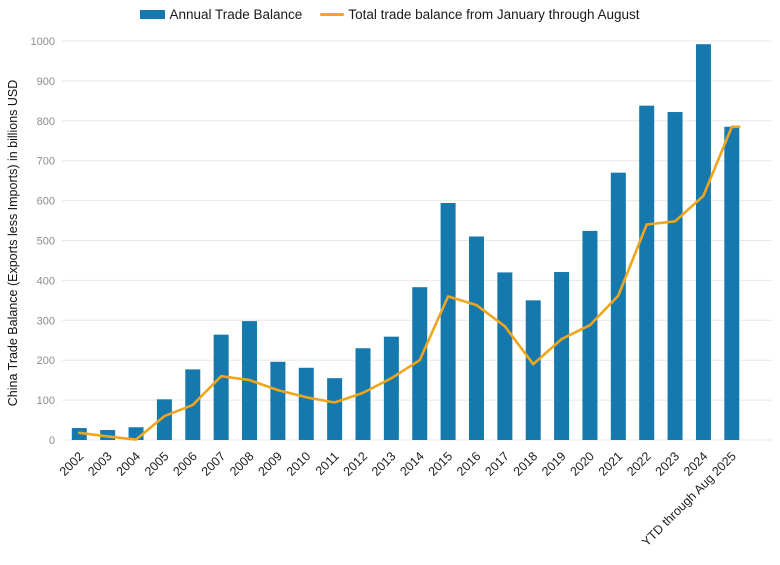 This screenshot has width=780, height=565. I want to click on x-label-2021: 2021, so click(611, 464).